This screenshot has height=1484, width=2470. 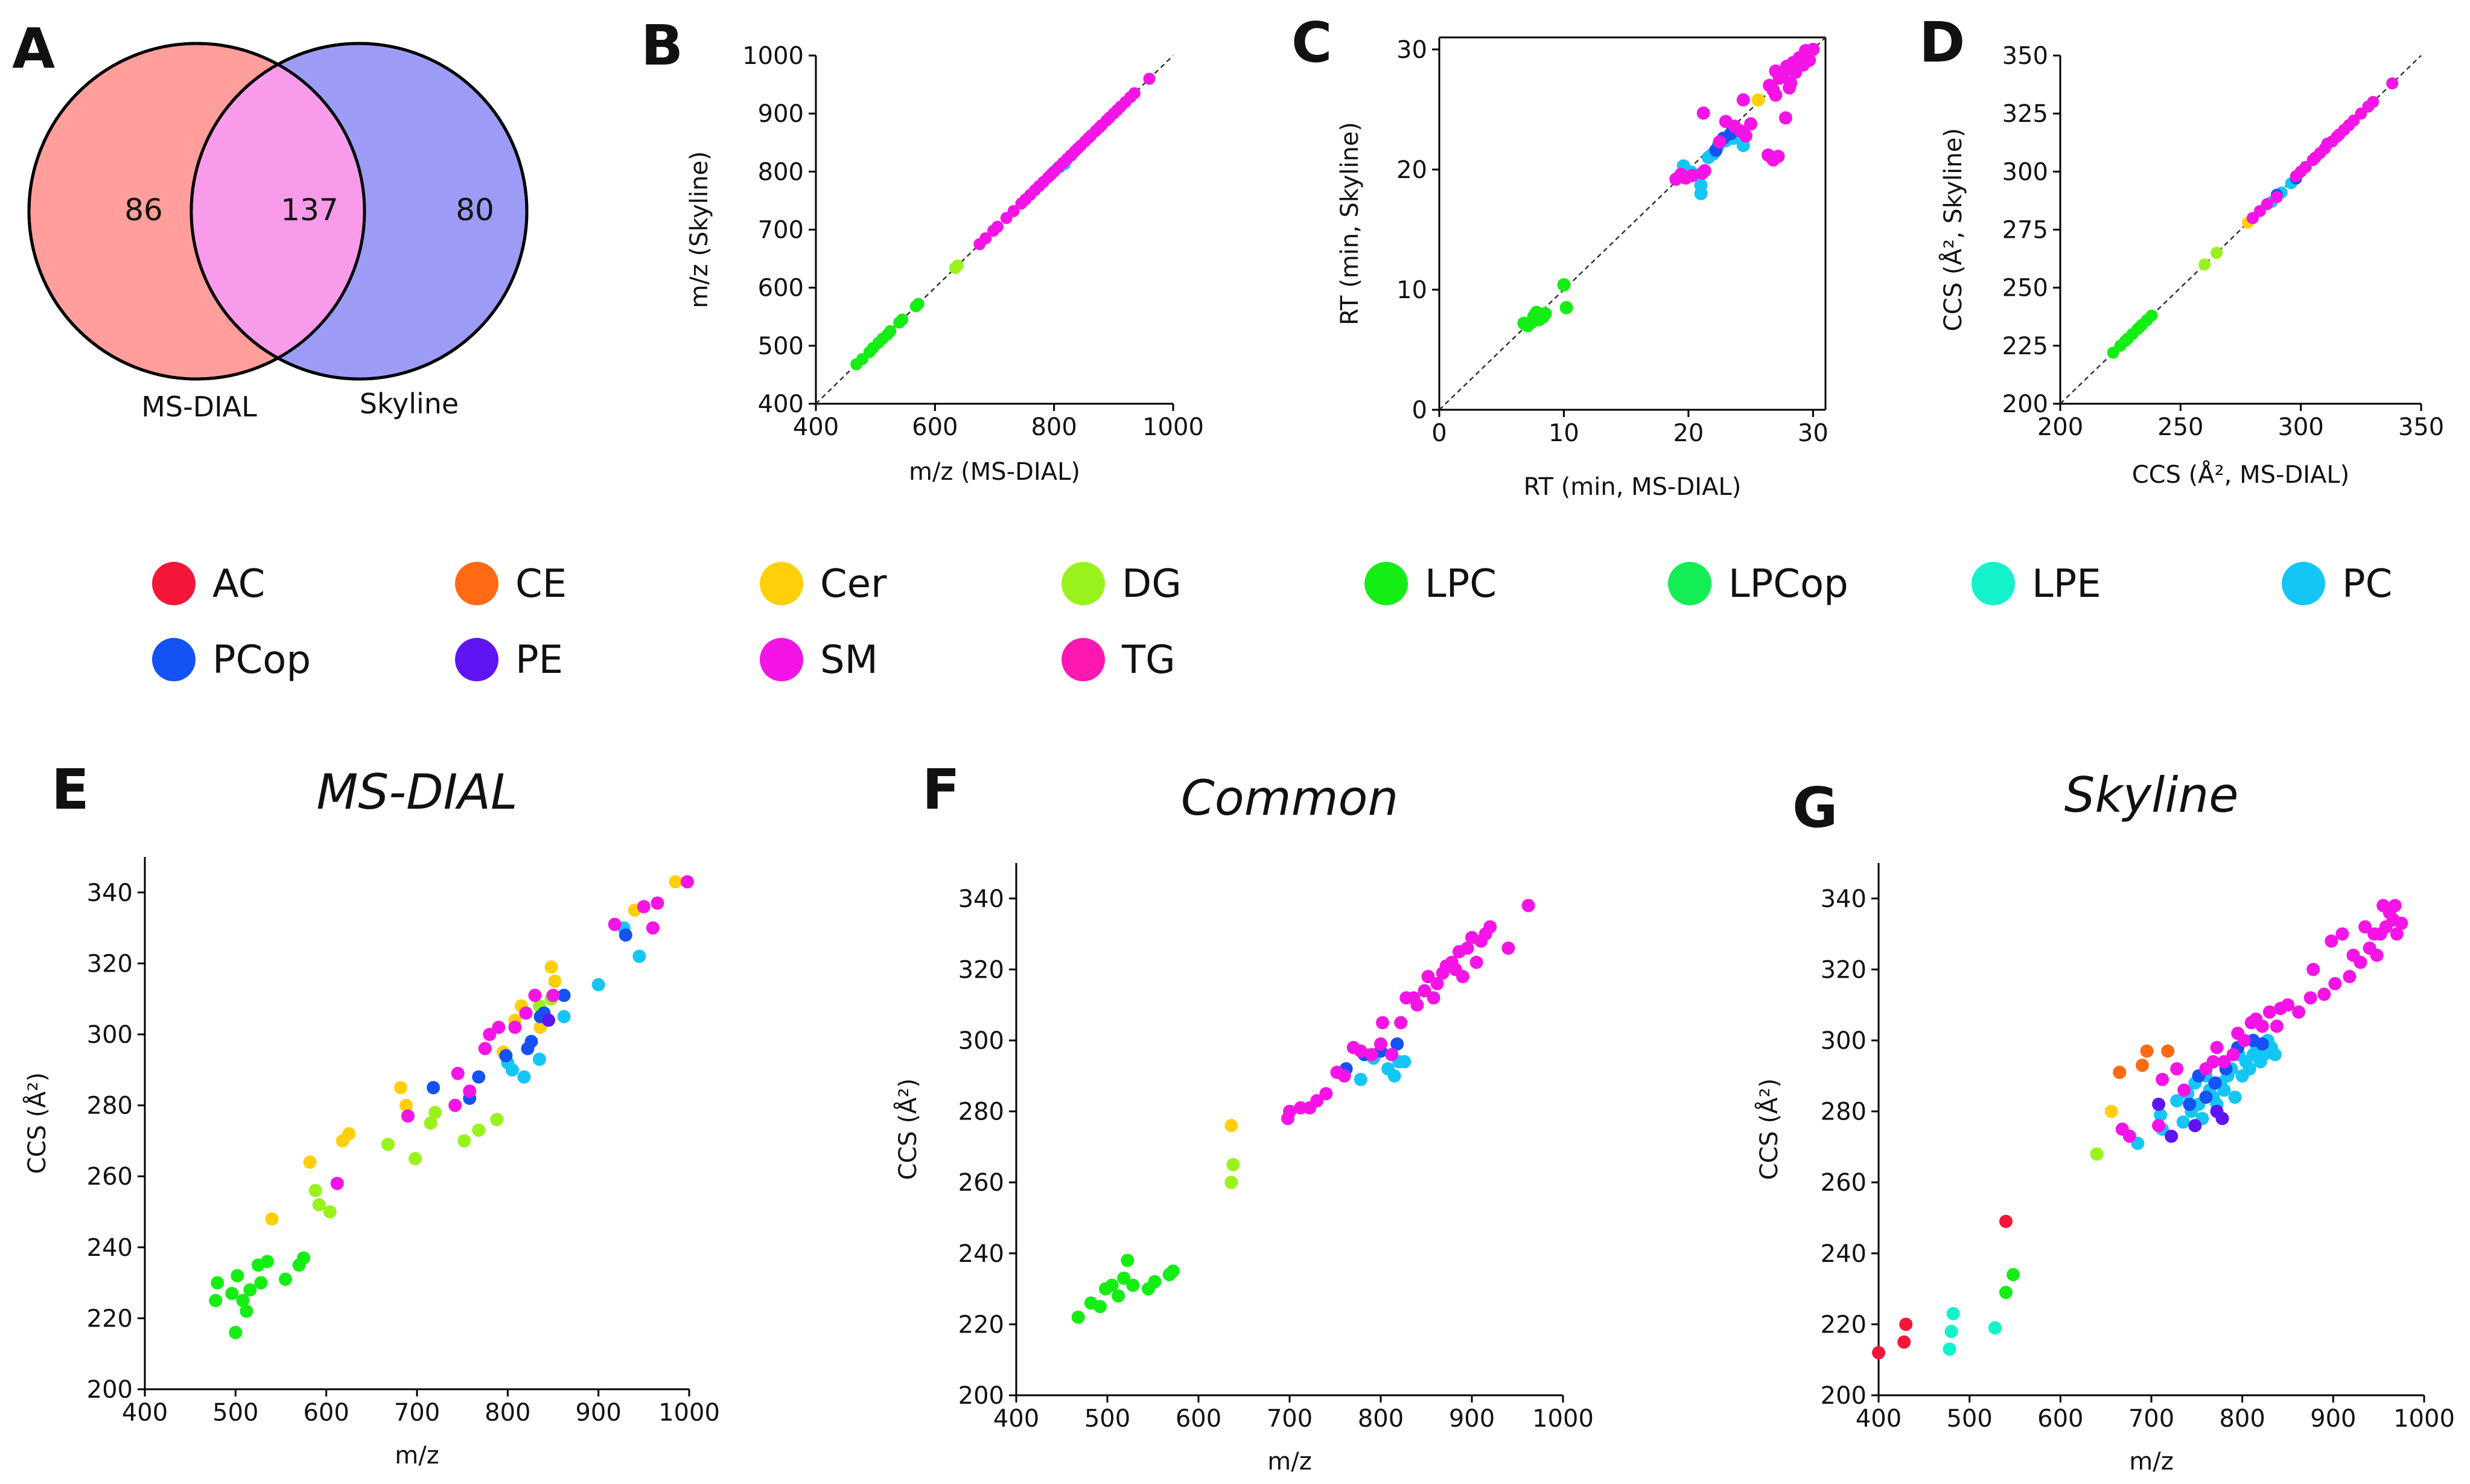 What do you see at coordinates (981, 1325) in the screenshot?
I see `y-tick-label: 220` at bounding box center [981, 1325].